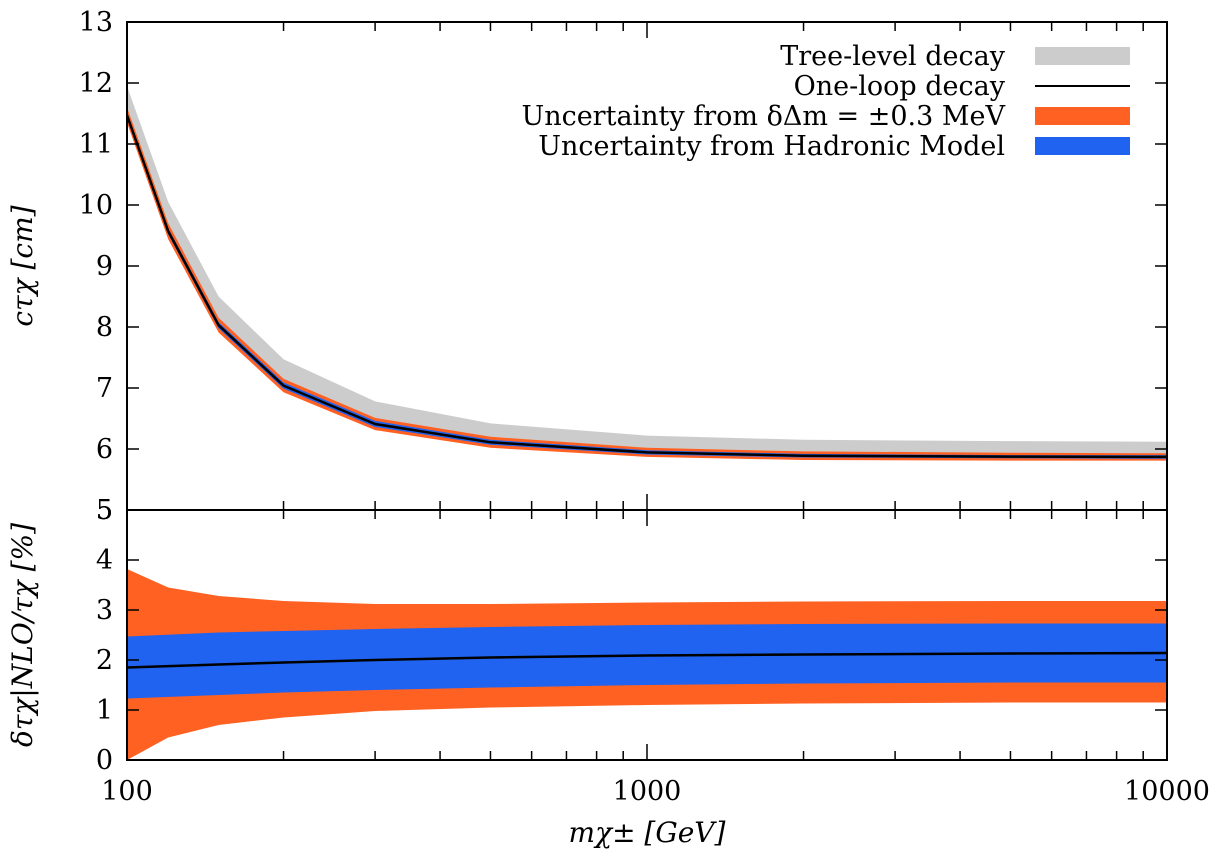 The height and width of the screenshot is (858, 1218). What do you see at coordinates (104, 610) in the screenshot?
I see `bottom-ytick-label: 3` at bounding box center [104, 610].